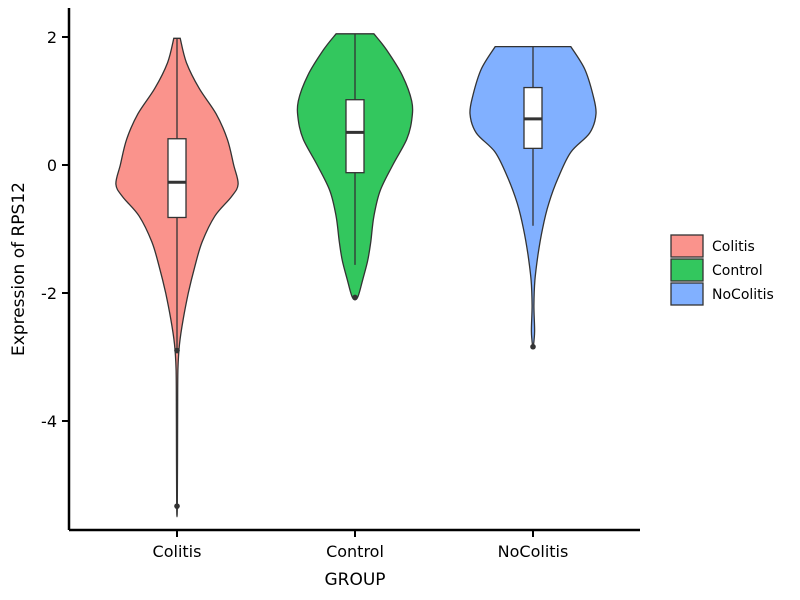  What do you see at coordinates (177, 551) in the screenshot?
I see `x-tick-label-colitis: Colitis` at bounding box center [177, 551].